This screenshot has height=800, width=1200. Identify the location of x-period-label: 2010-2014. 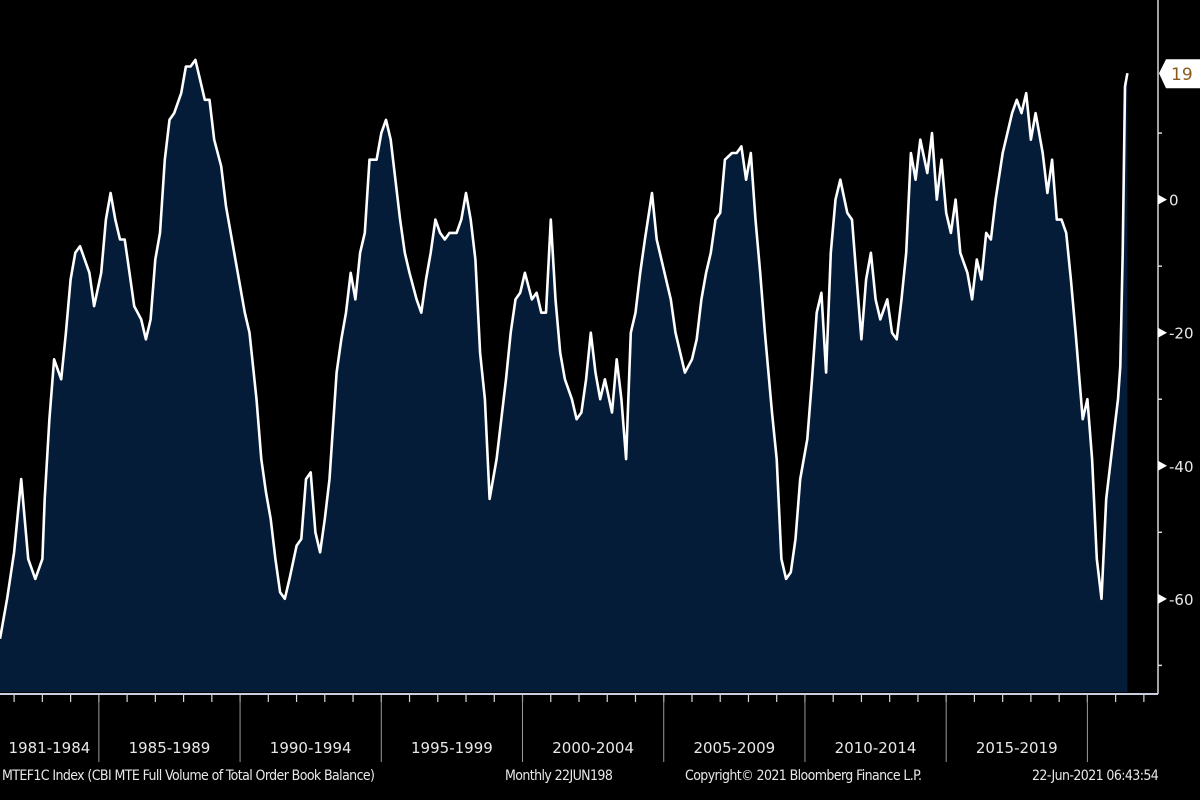
(876, 748).